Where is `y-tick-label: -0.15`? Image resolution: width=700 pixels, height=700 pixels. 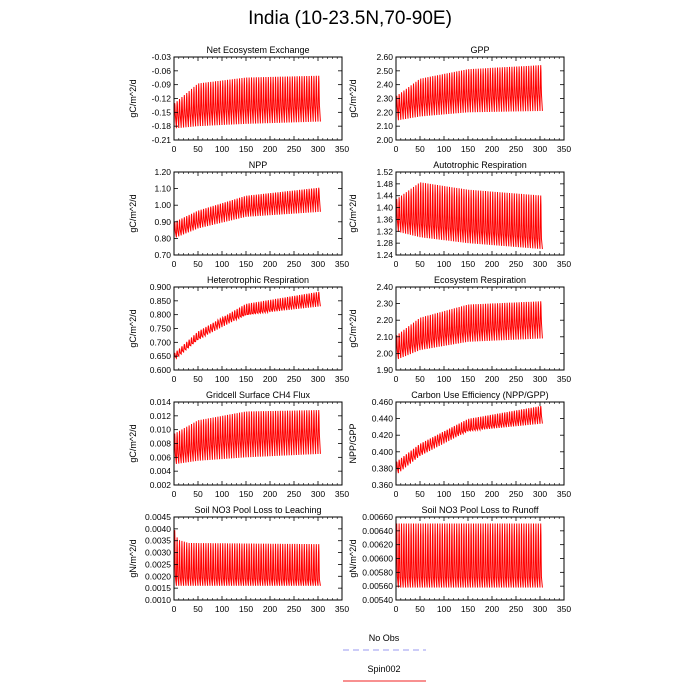 y-tick-label: -0.15 is located at coordinates (162, 112).